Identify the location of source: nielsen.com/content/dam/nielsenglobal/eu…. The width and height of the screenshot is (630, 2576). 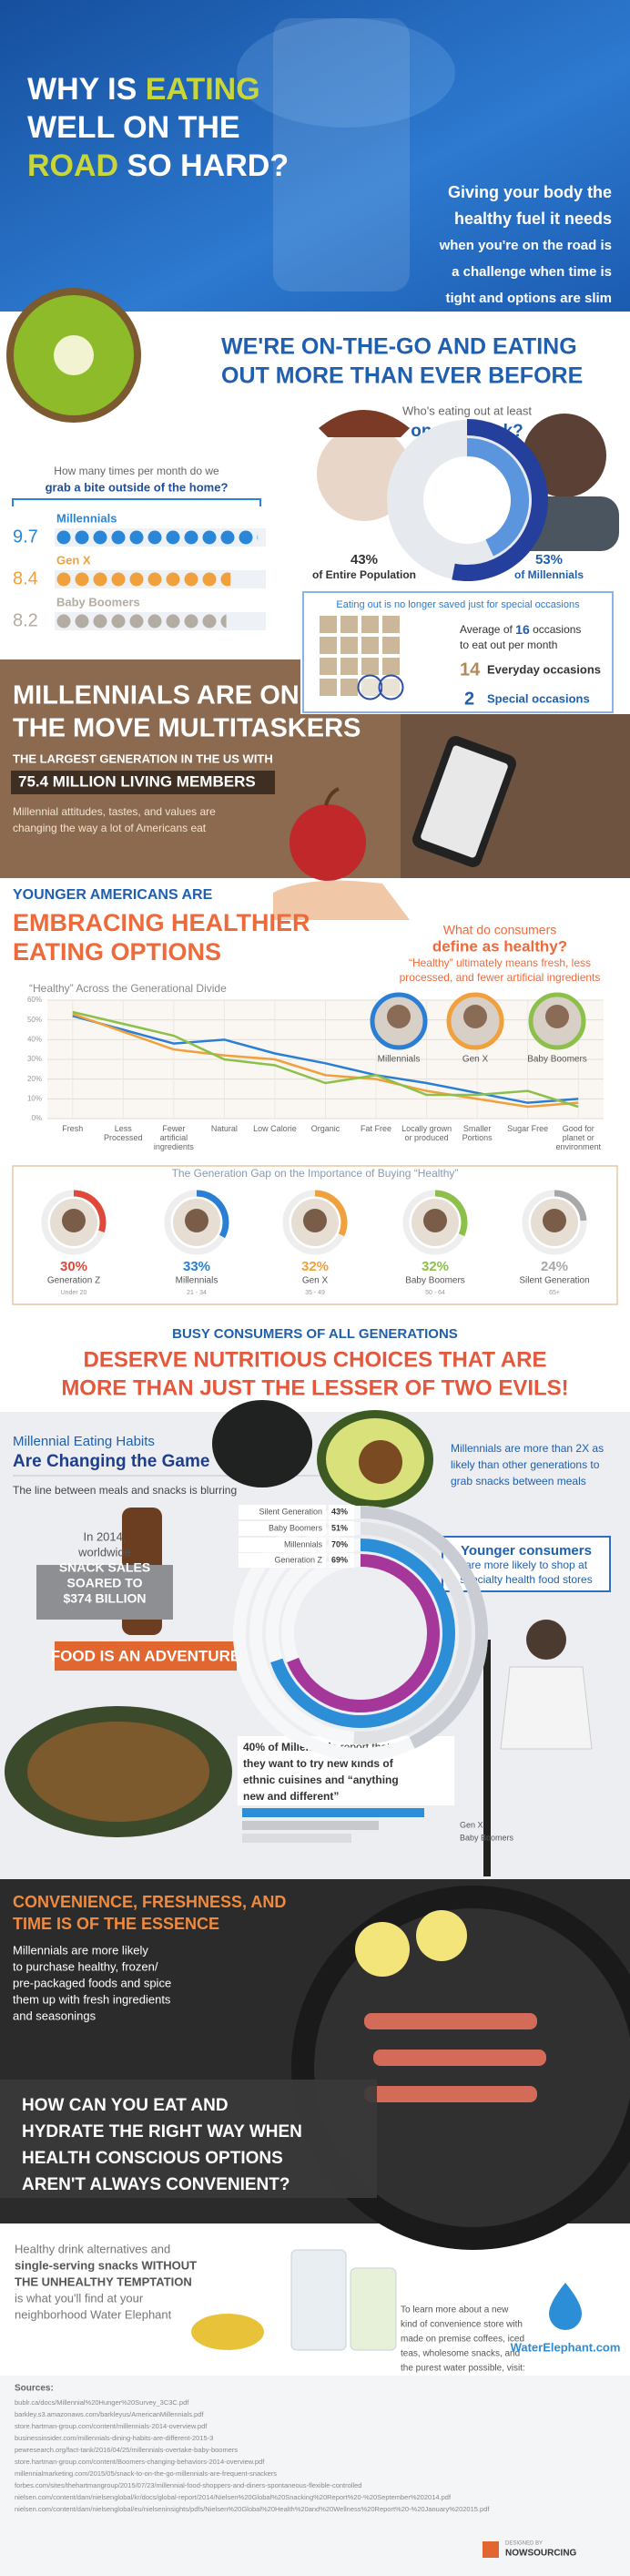
(253, 2509).